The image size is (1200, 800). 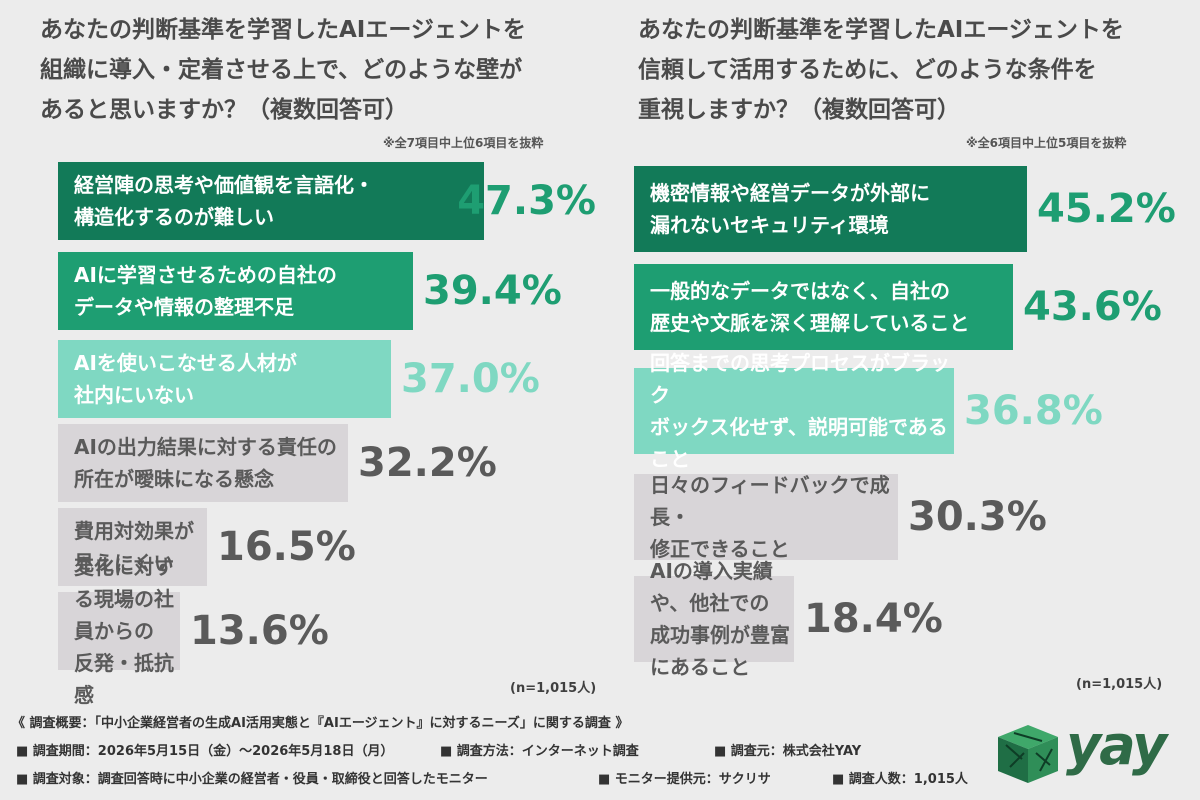 I want to click on bar-1: 経営陣の思考や価値観を言語化・ 構造化するのが難しい, so click(x=271, y=201).